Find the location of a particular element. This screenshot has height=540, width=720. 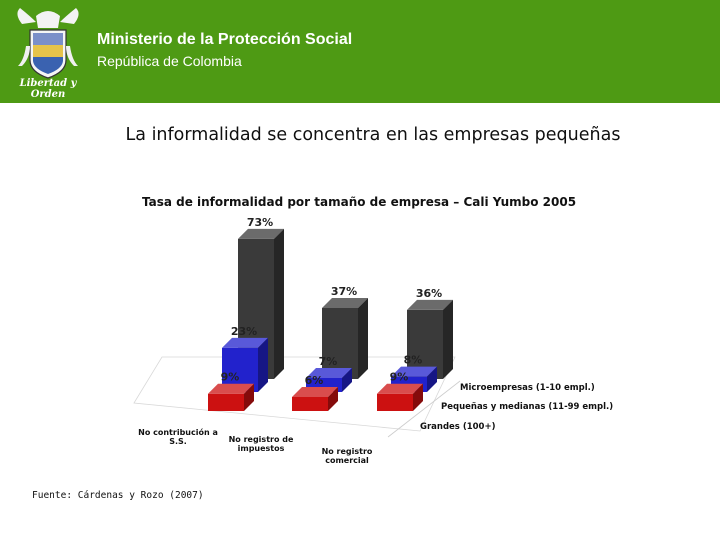

series-label-2: Pequeñas y medianas (11-99 empl.) is located at coordinates (527, 407).